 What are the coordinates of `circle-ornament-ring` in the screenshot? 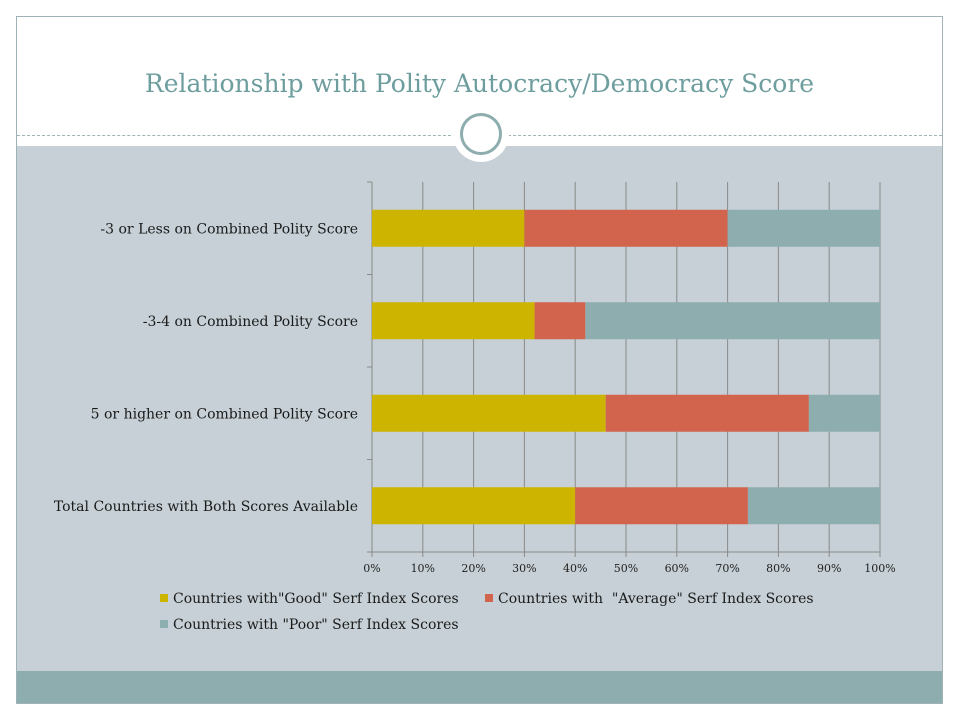 It's located at (481, 134).